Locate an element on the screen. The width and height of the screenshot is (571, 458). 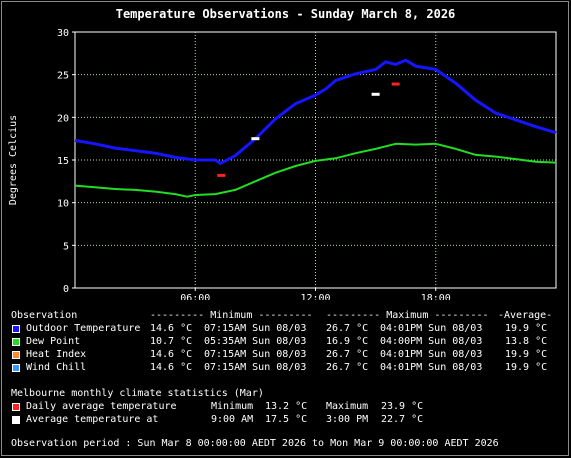
y-tick-label: 30 is located at coordinates (63, 33).